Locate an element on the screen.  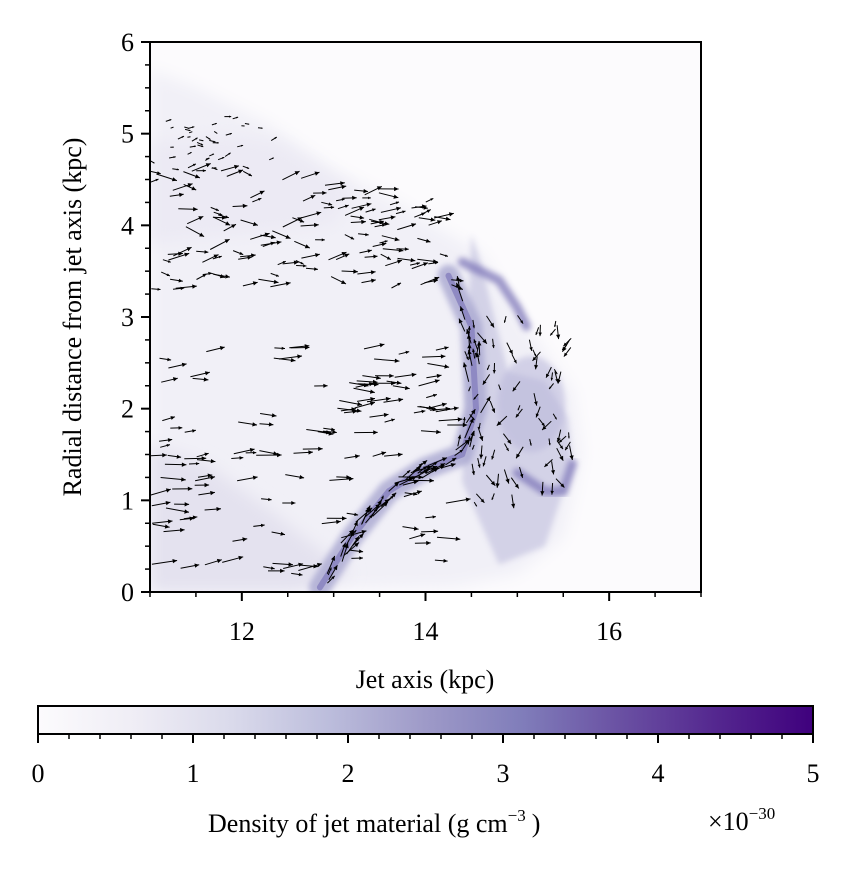
colorbar-tick-label: 2 is located at coordinates (348, 773).